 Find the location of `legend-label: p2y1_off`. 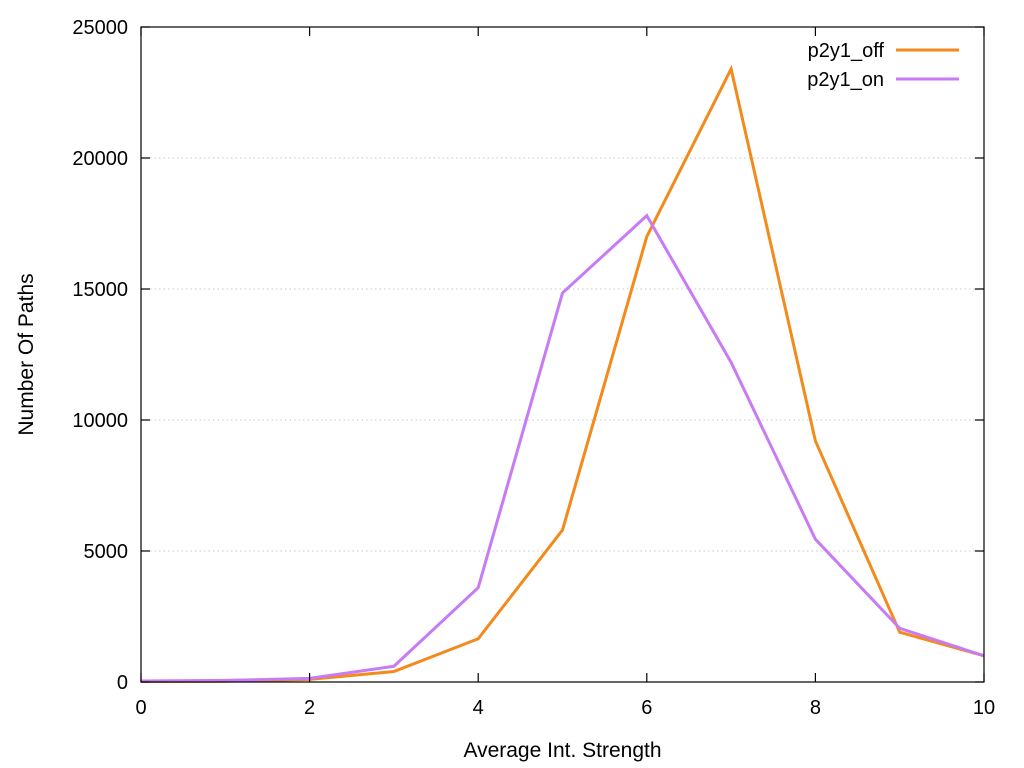

legend-label: p2y1_off is located at coordinates (846, 51).